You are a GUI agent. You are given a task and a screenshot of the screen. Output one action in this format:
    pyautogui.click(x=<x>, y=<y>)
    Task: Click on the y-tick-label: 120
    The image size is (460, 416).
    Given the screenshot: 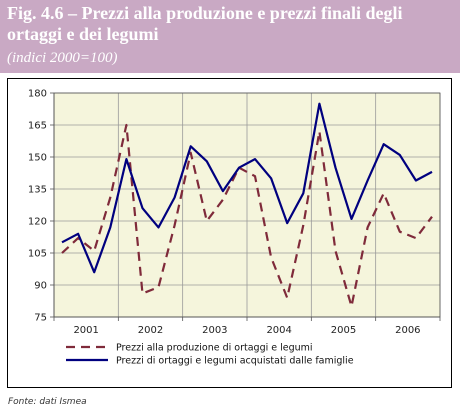 What is the action you would take?
    pyautogui.click(x=37, y=222)
    